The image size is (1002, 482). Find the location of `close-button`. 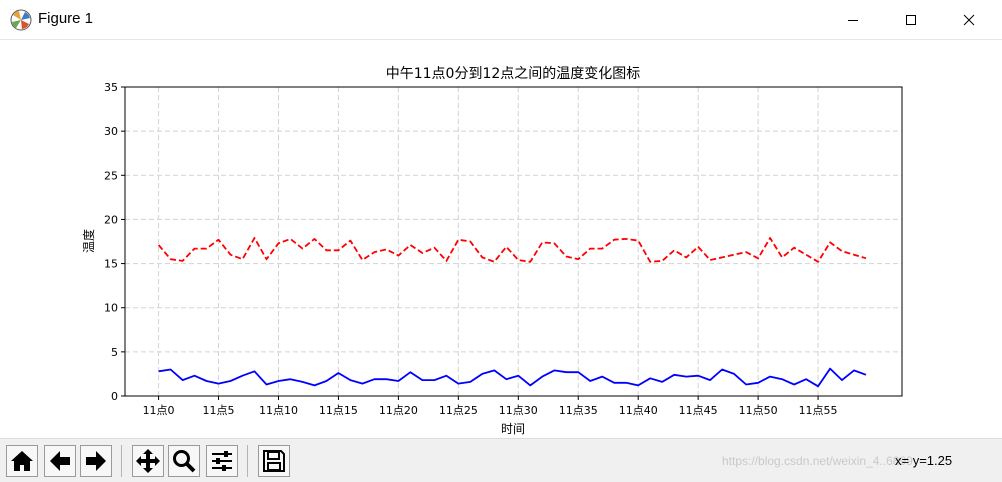

close-button is located at coordinates (969, 20).